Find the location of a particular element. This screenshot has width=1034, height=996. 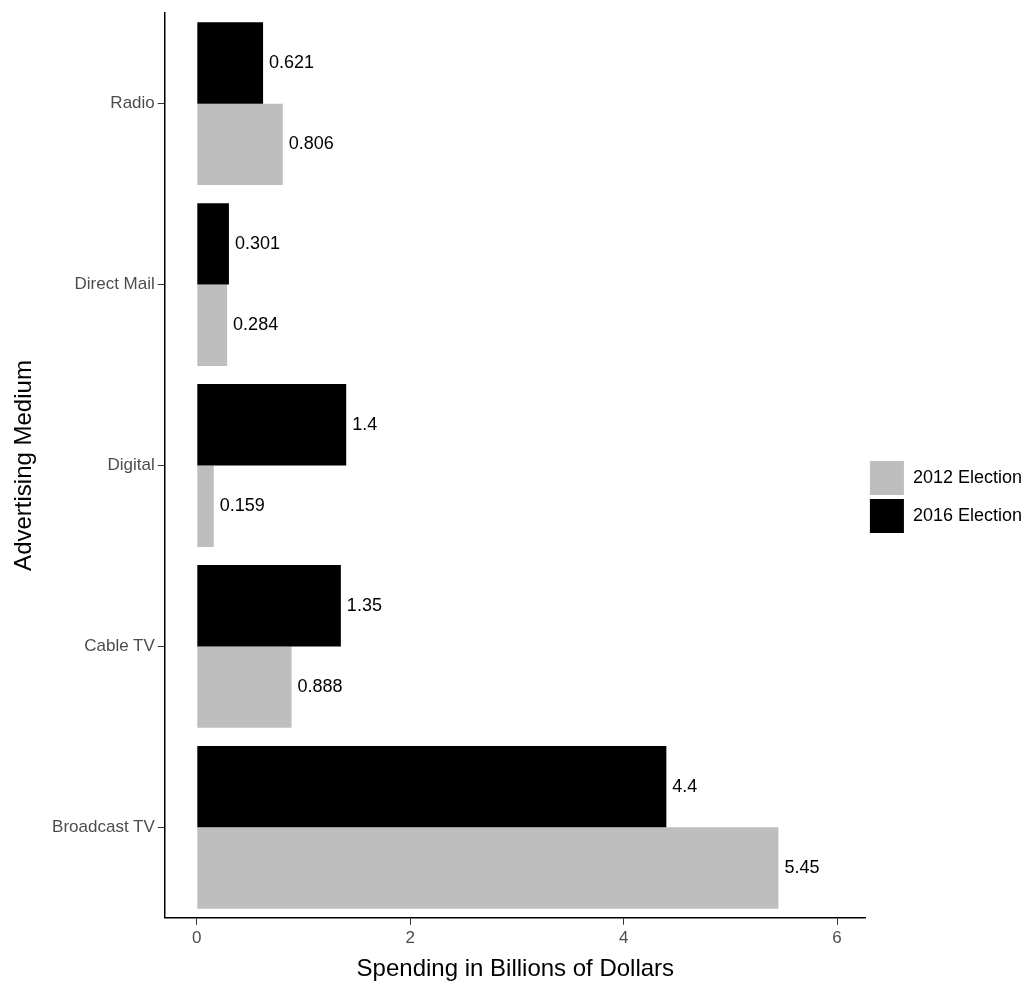

x-tick-label: 2 is located at coordinates (410, 937).